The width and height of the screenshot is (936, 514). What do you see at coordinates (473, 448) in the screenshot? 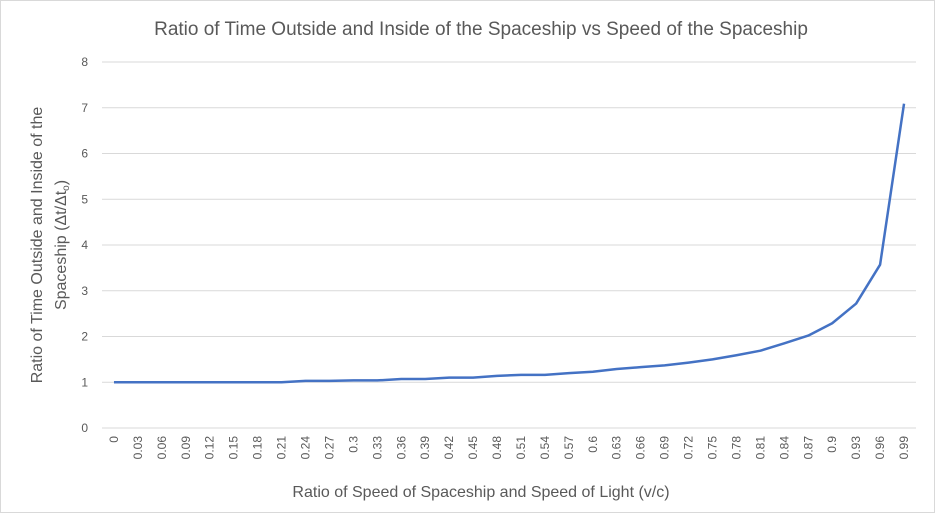
I see `x-tick-label: 0.45` at bounding box center [473, 448].